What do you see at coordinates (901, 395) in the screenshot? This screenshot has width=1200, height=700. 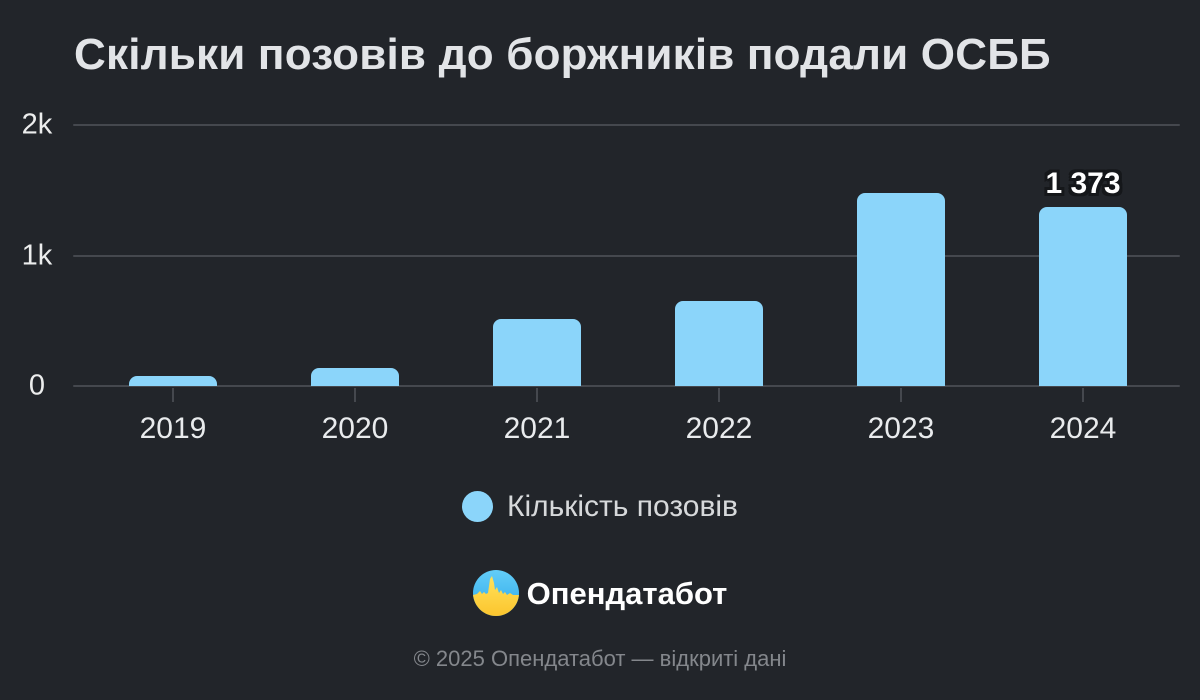 I see `x-tick-2023` at bounding box center [901, 395].